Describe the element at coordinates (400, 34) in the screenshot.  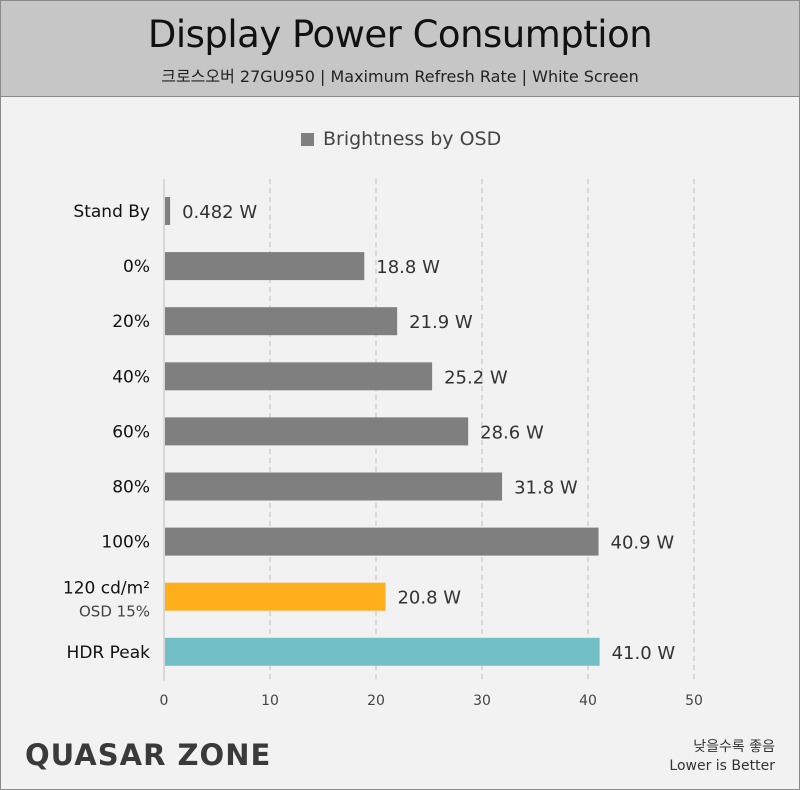
I see `chart-title: Display Power Consumption` at that location.